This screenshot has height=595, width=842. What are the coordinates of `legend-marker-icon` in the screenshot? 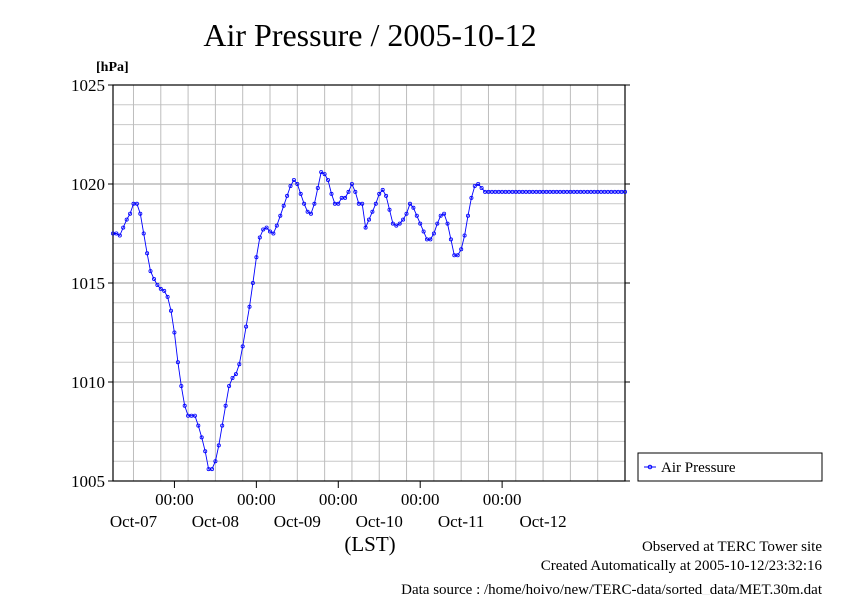 It's located at (650, 467).